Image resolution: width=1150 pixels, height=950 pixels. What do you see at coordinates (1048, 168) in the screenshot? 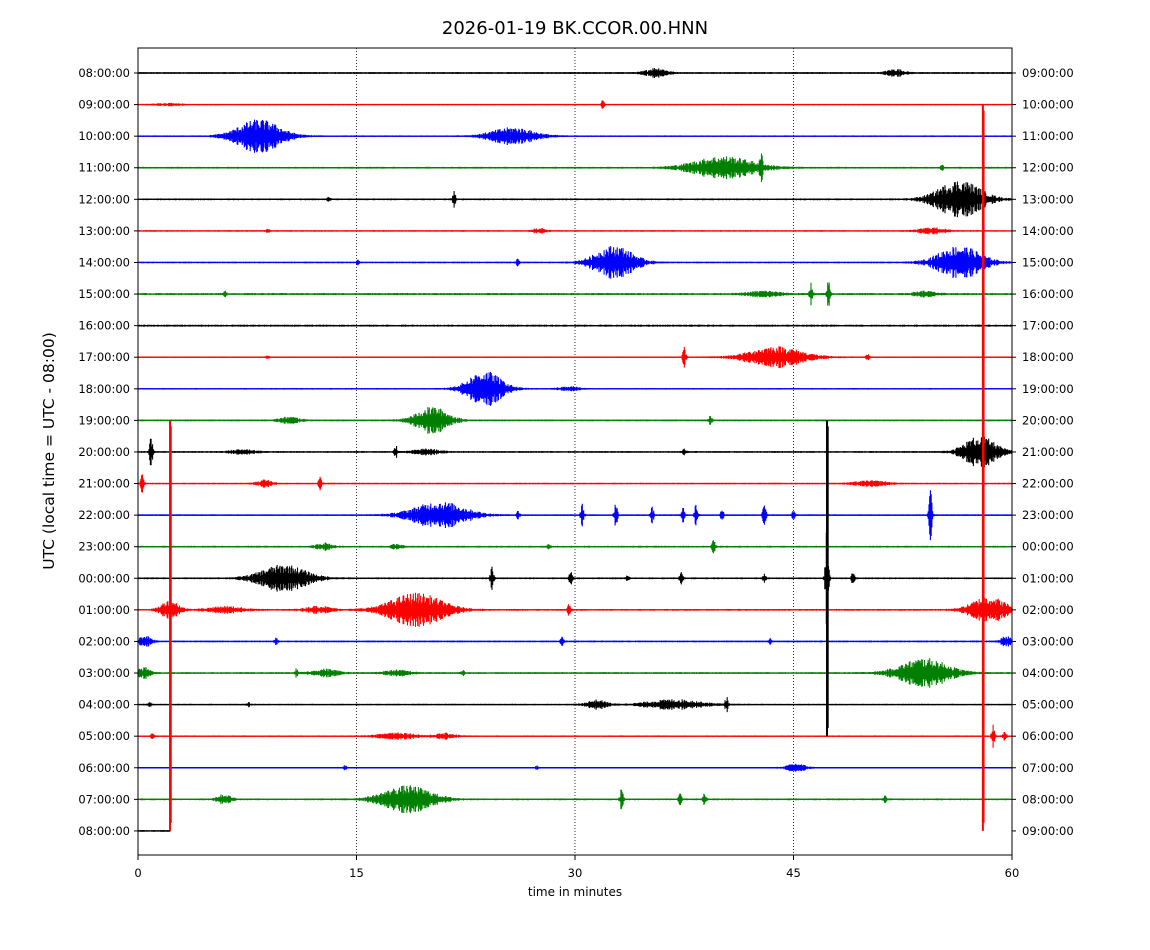
I see `y-tick-label-right: 12:00:00` at bounding box center [1048, 168].